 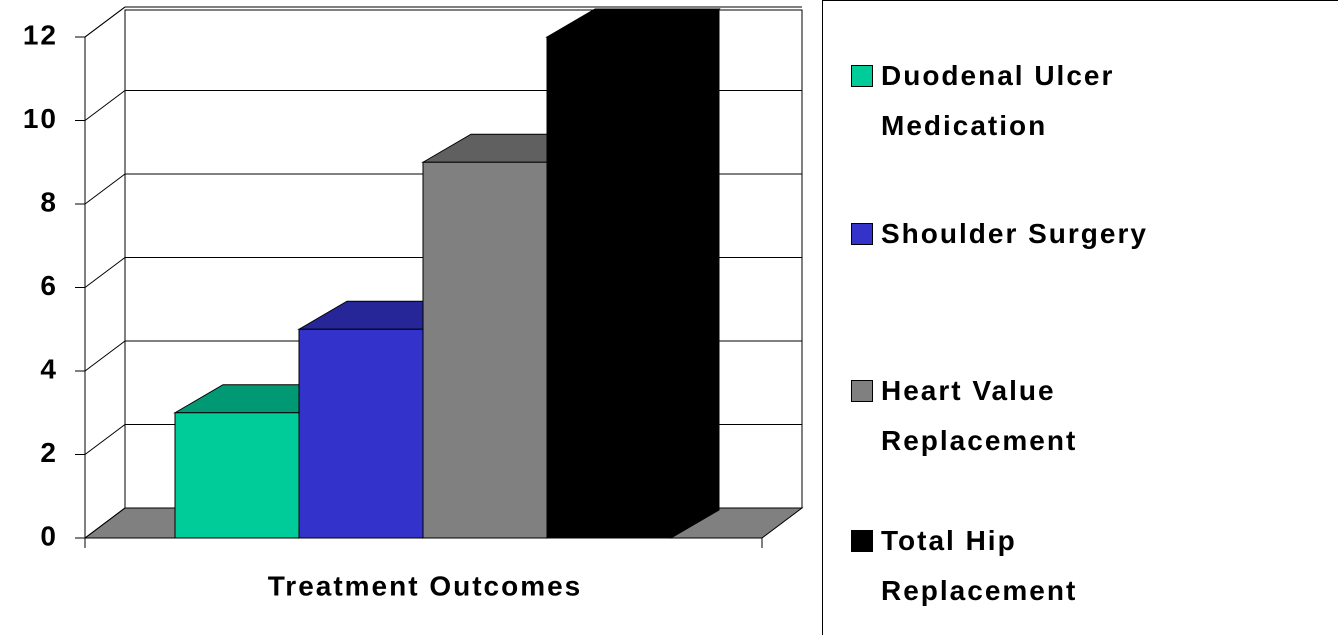 I want to click on x-tick-label: Treatment Outcomes, so click(x=425, y=585).